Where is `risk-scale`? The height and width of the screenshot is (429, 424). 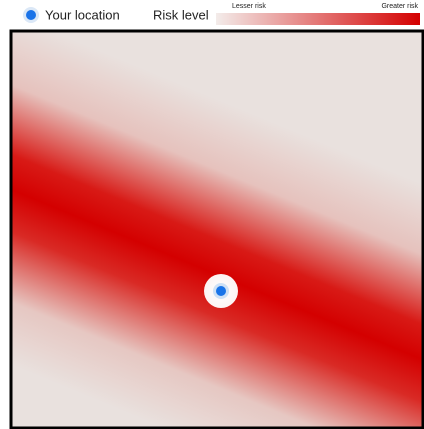
risk-scale is located at coordinates (318, 19).